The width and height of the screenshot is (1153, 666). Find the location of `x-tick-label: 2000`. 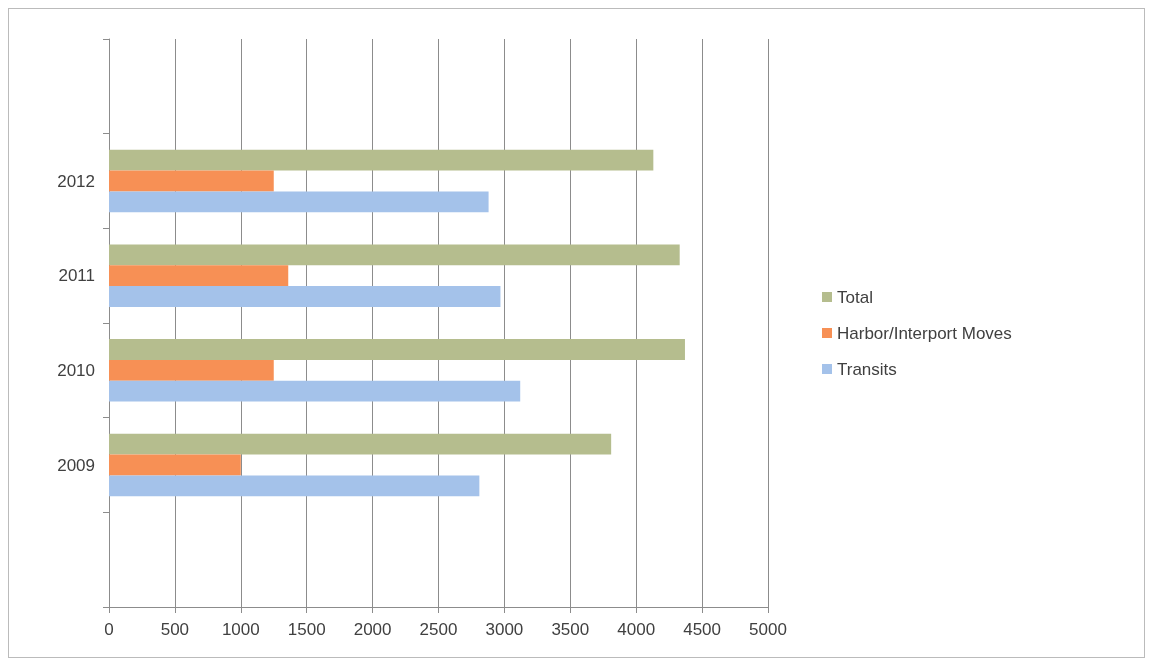

x-tick-label: 2000 is located at coordinates (372, 629).